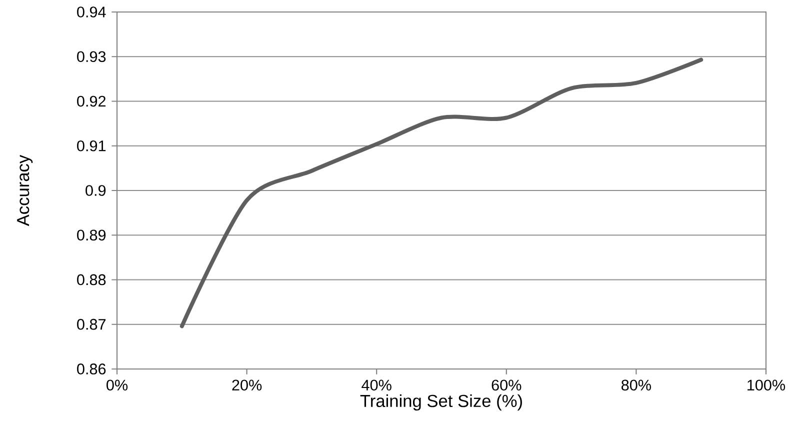  Describe the element at coordinates (91, 280) in the screenshot. I see `y-tick-label: 0.88` at that location.